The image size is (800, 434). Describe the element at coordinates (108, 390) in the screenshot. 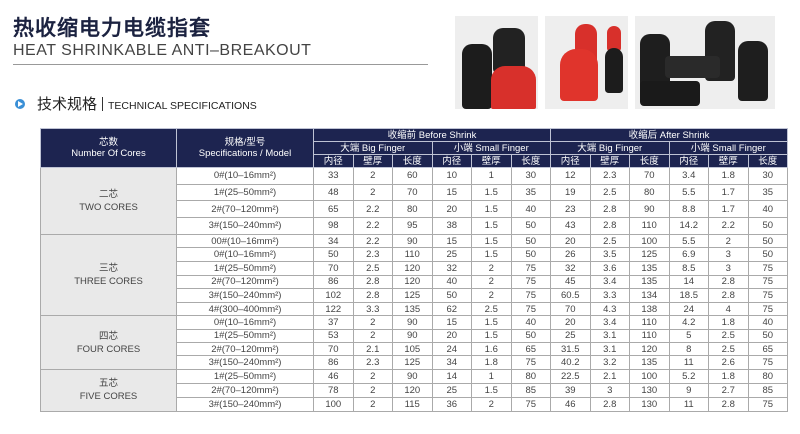

I see `core-group-label: 五芯 FIVE CORES` at that location.